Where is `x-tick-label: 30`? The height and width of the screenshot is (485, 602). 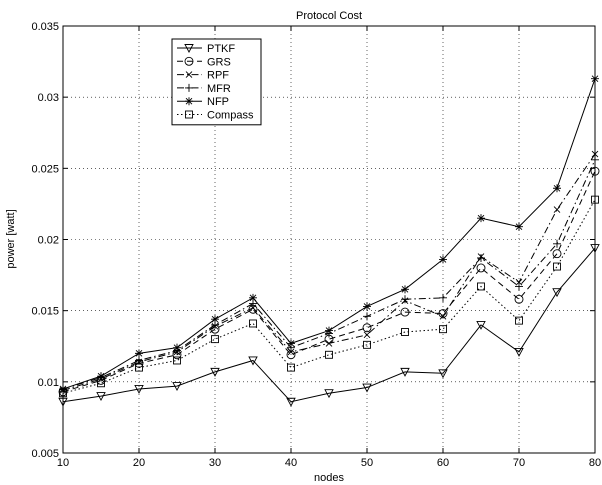 x-tick-label: 30 is located at coordinates (215, 463).